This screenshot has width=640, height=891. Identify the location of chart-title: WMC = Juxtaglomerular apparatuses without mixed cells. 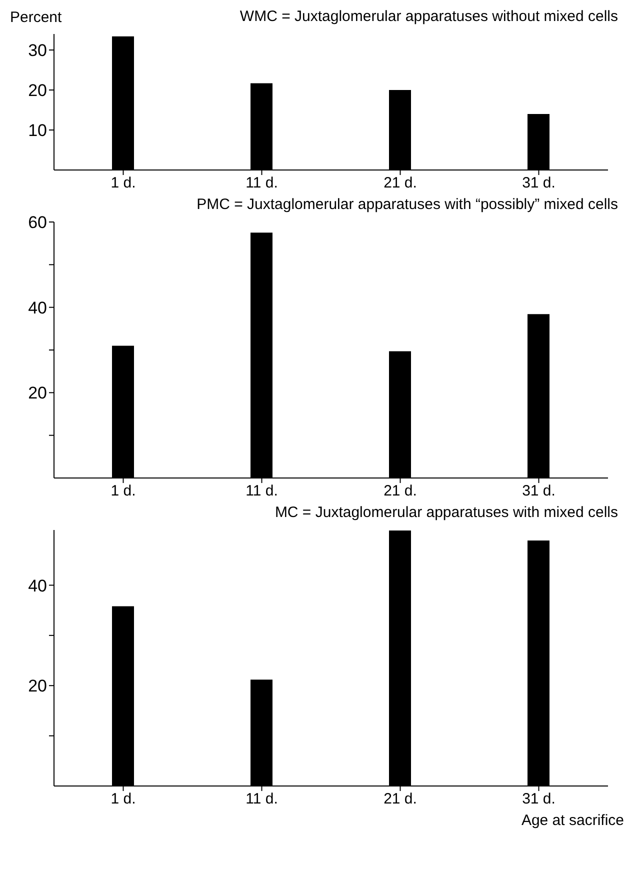
(429, 17).